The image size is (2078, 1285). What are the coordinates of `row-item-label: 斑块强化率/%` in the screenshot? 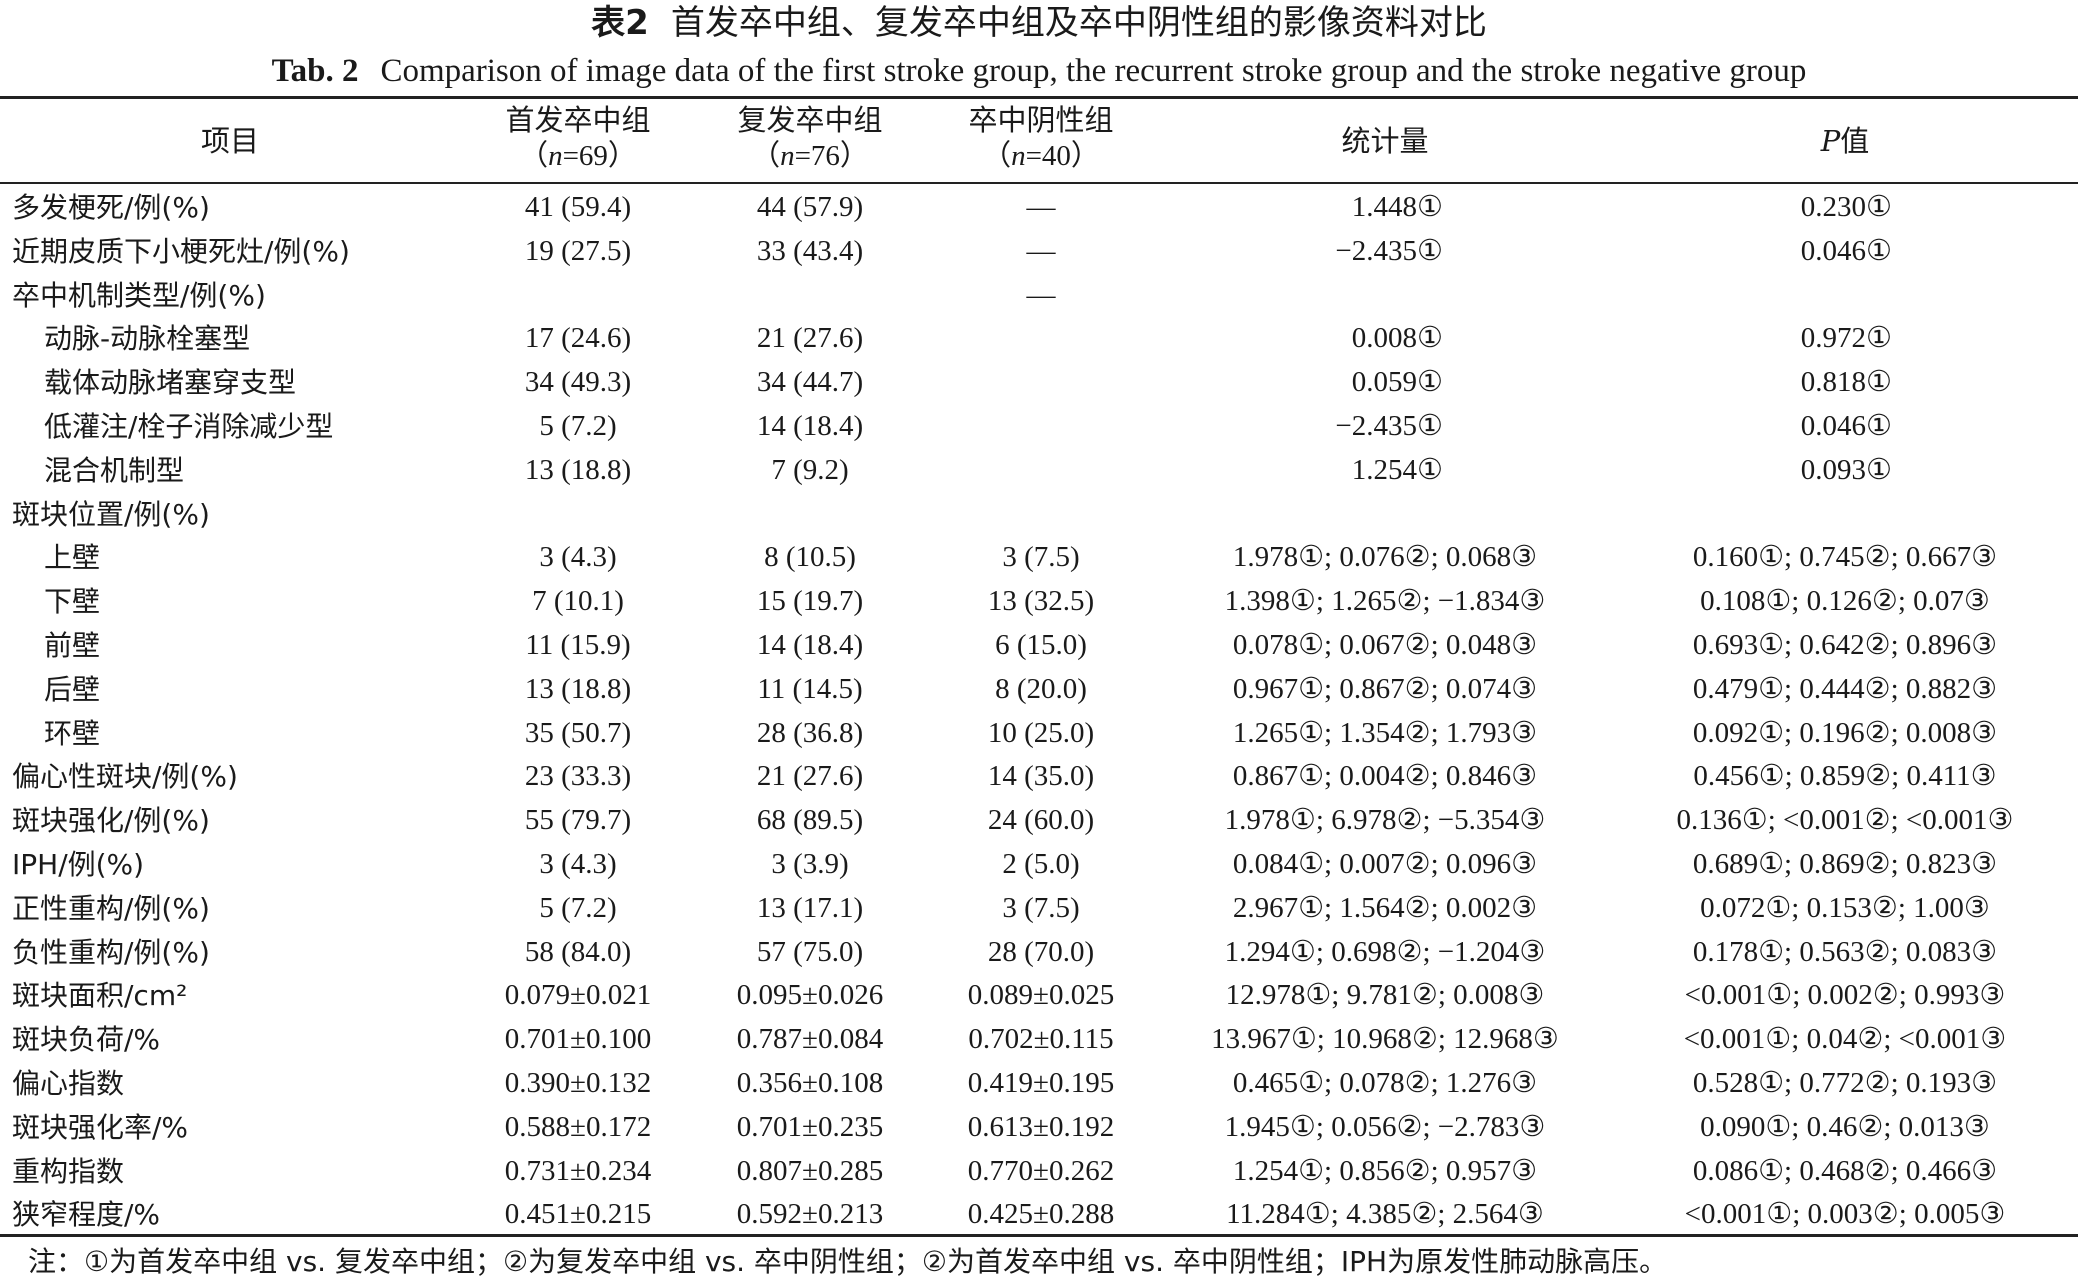 It's located at (100, 1127).